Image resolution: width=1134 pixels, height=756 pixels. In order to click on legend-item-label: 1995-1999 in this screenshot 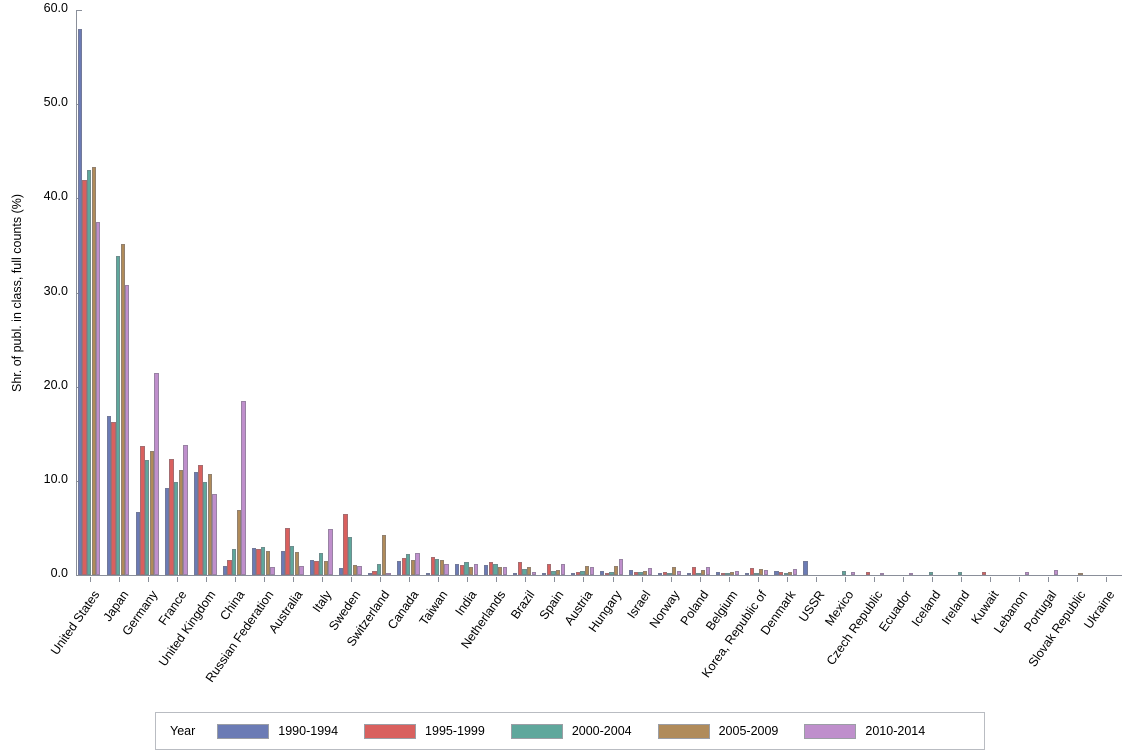, I will do `click(455, 731)`.